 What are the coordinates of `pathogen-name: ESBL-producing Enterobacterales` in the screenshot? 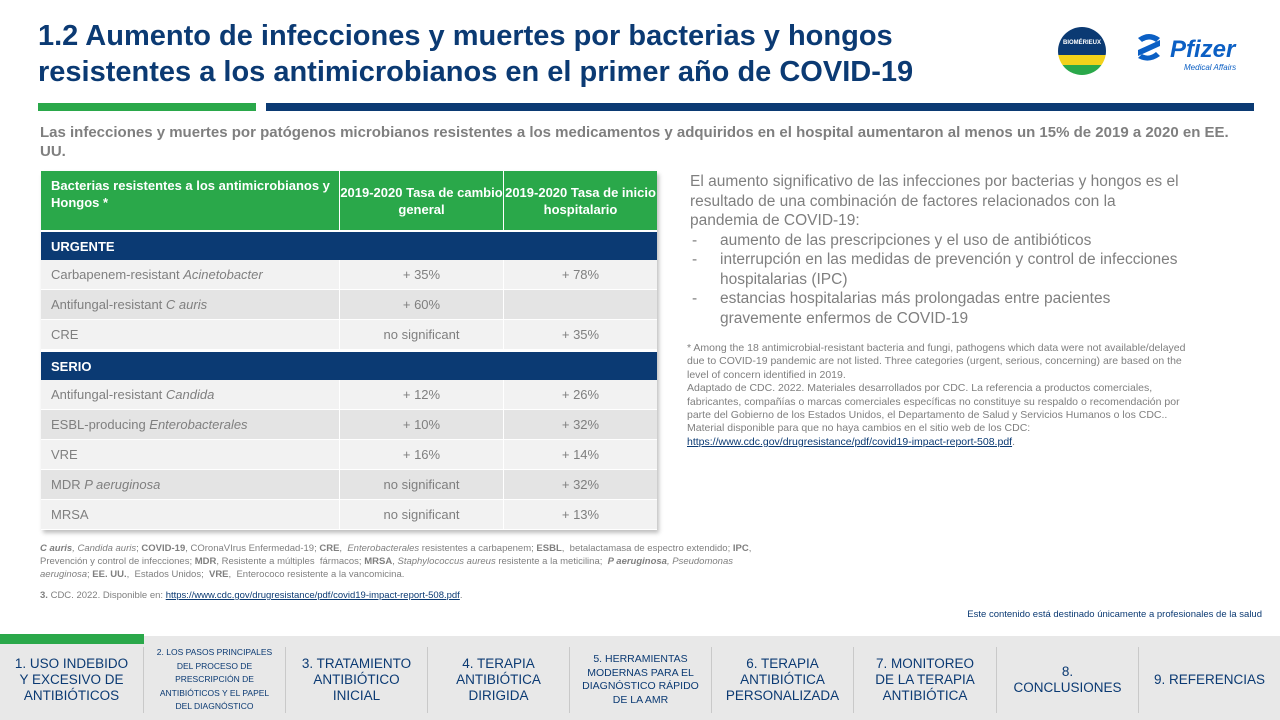 It's located at (149, 424).